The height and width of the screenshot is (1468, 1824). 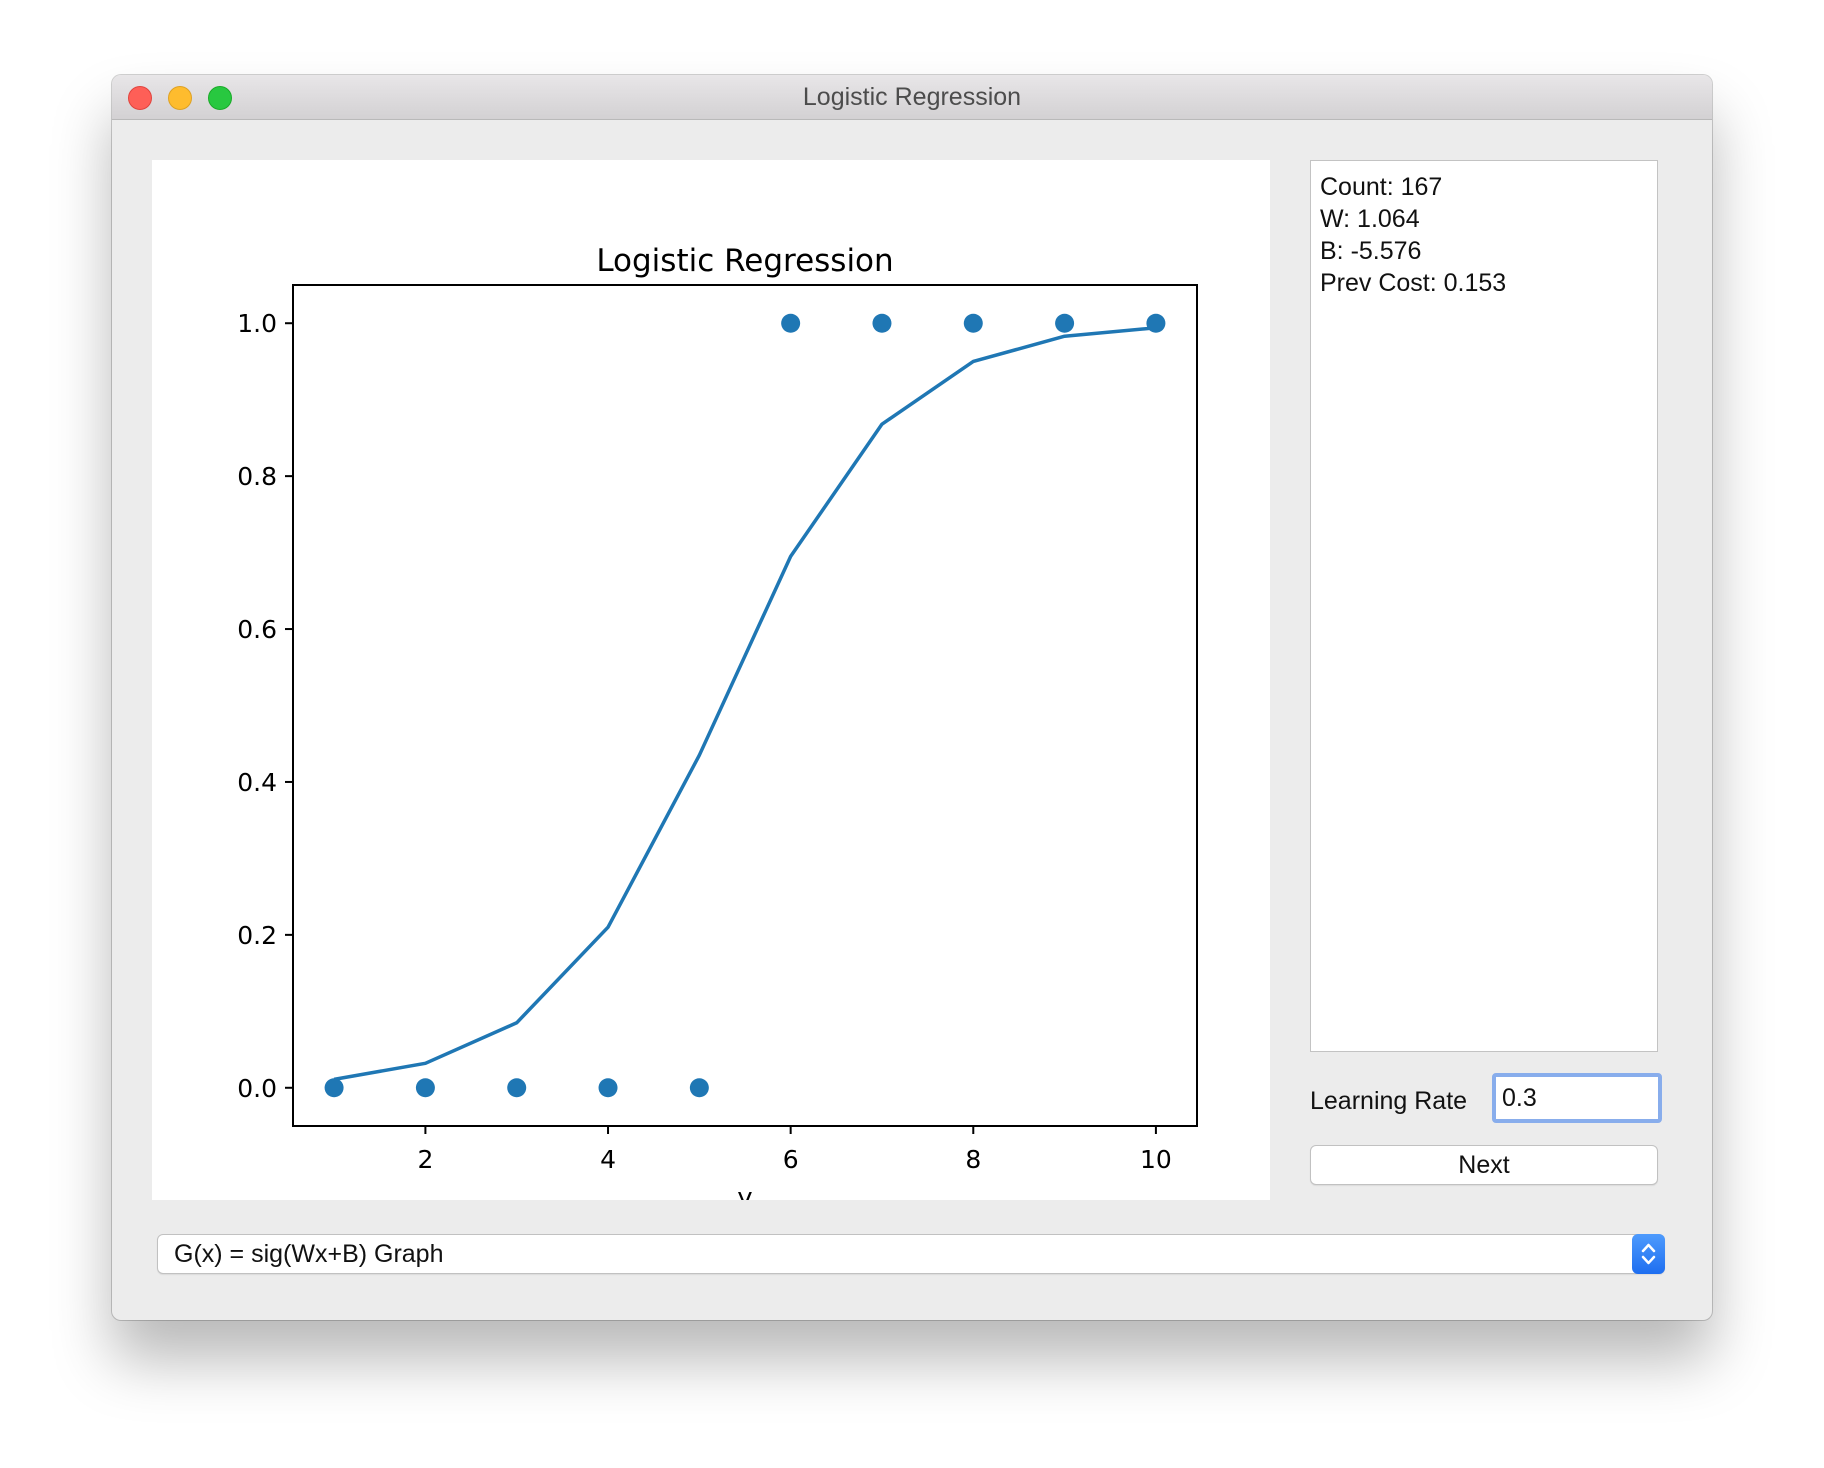 What do you see at coordinates (911, 1254) in the screenshot?
I see `graph-select: G(x) = sig(Wx+B) Graph` at bounding box center [911, 1254].